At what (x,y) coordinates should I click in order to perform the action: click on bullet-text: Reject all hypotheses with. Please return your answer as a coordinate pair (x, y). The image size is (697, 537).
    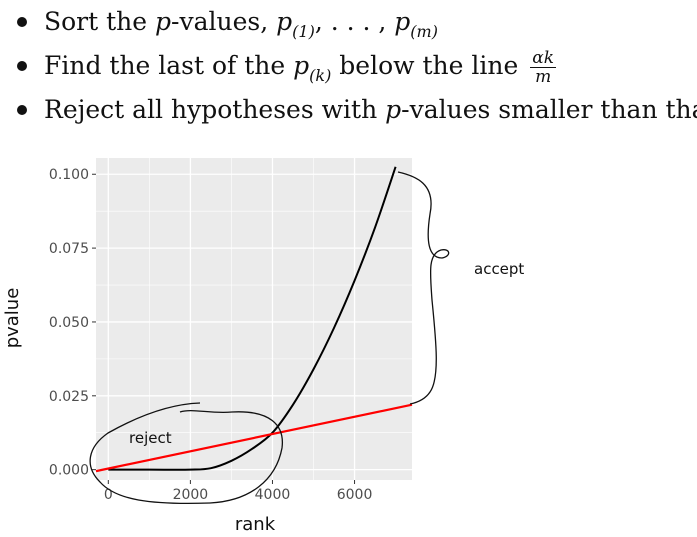
    Looking at the image, I should click on (215, 109).